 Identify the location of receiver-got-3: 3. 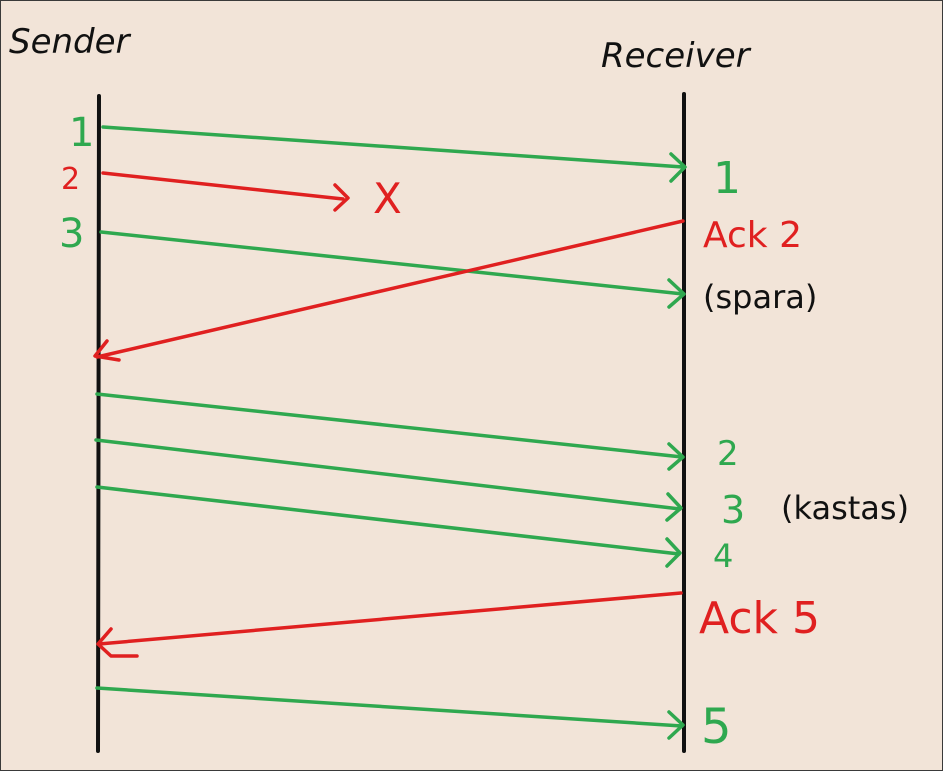
(733, 510).